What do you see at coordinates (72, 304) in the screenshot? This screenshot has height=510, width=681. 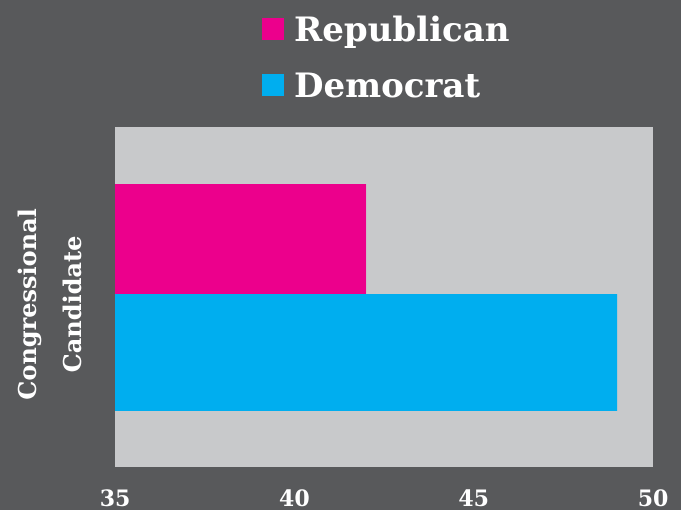 I see `y-axis-label-line-2: Candidate` at bounding box center [72, 304].